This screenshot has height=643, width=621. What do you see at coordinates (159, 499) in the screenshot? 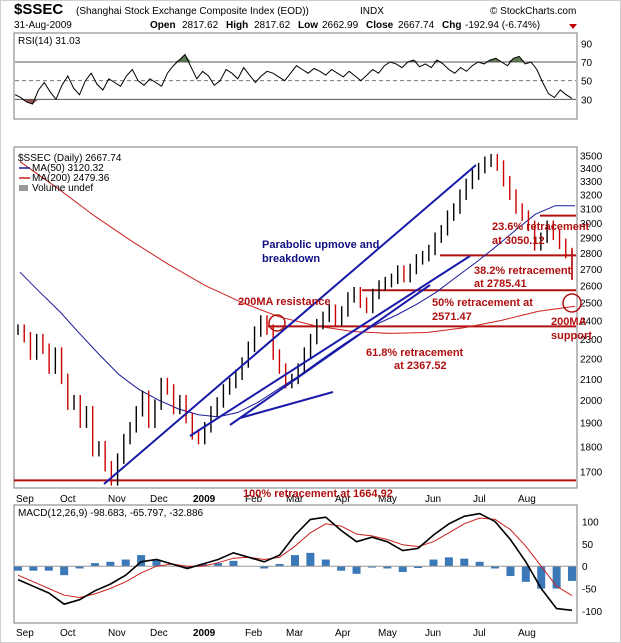
I see `price-x-tick: Dec` at bounding box center [159, 499].